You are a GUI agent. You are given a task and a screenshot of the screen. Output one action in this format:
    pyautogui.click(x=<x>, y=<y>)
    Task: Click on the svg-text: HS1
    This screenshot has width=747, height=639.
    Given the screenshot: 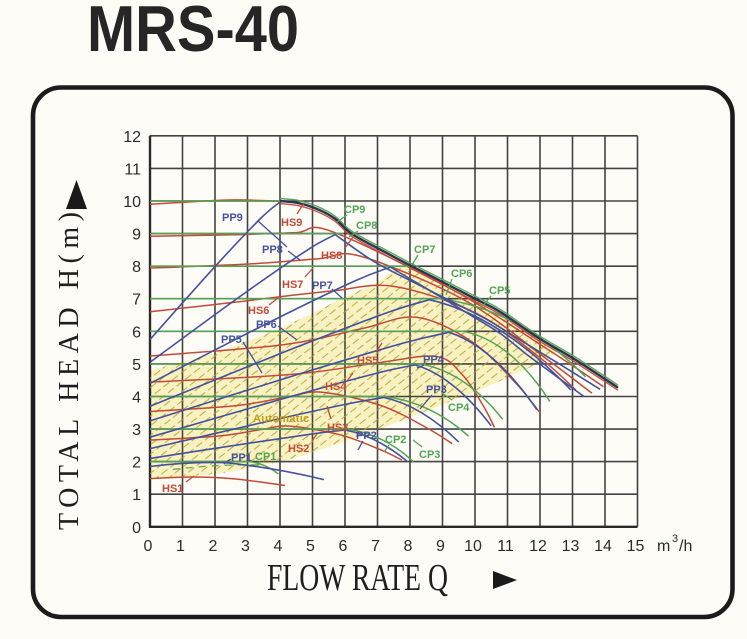 What is the action you would take?
    pyautogui.click(x=172, y=489)
    